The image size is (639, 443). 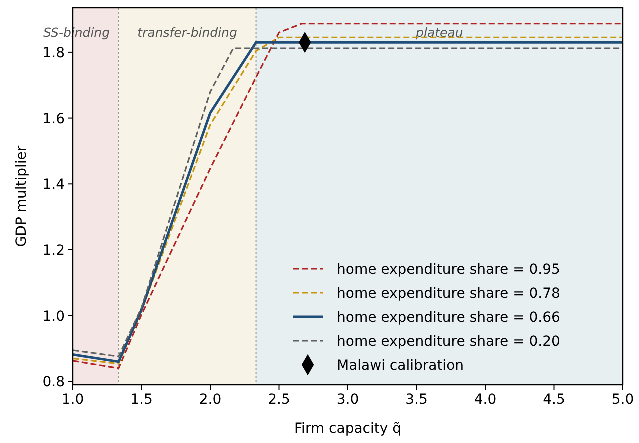 I want to click on band-label: plateau, so click(x=439, y=32).